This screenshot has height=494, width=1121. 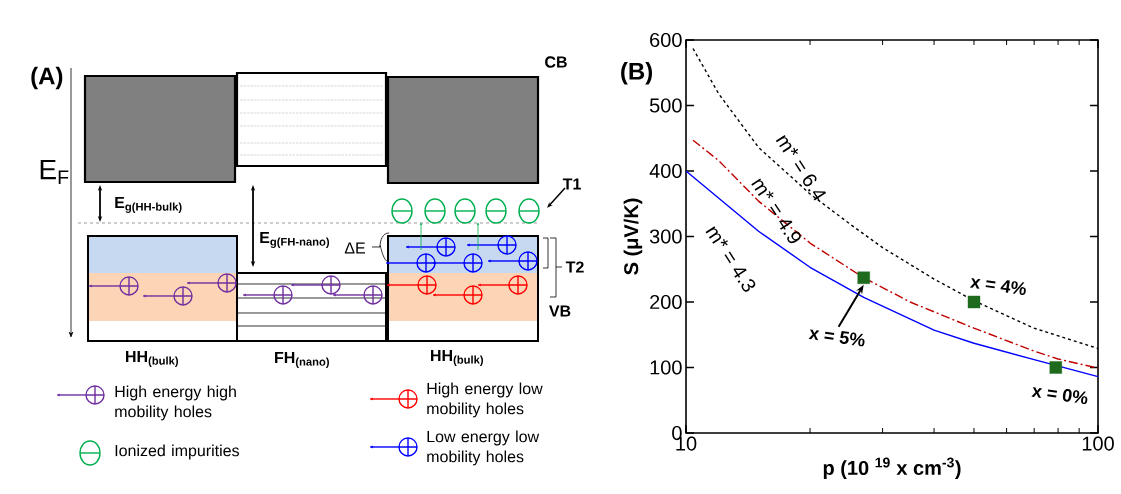 I want to click on y-tick-label: 400, so click(x=665, y=171).